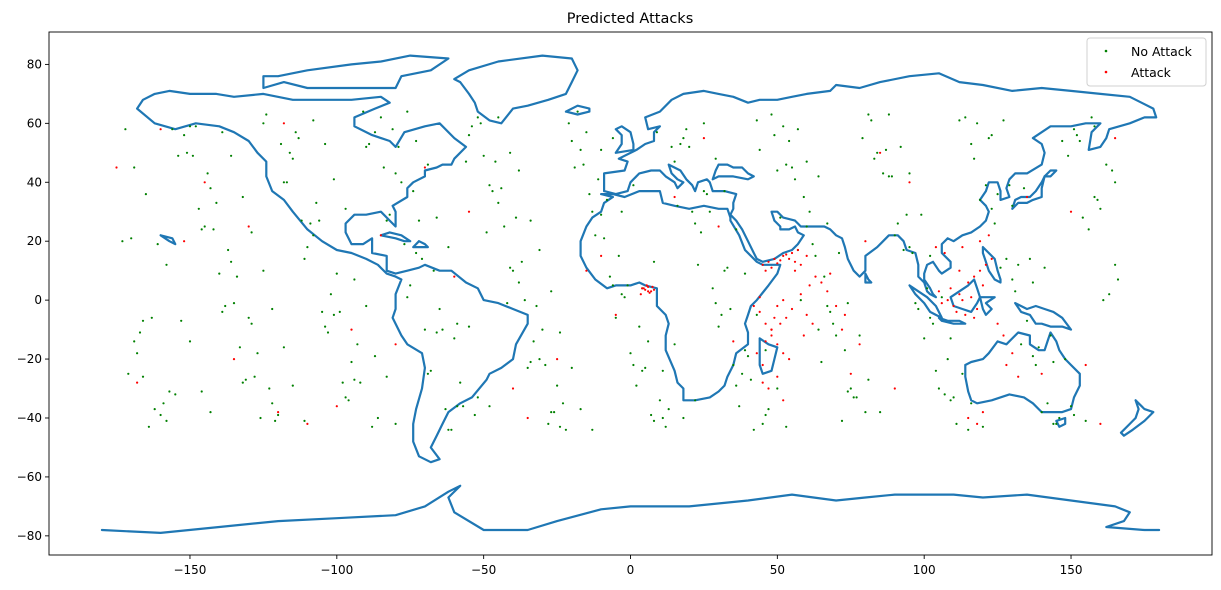  I want to click on y-tick-label: 20, so click(34, 241).